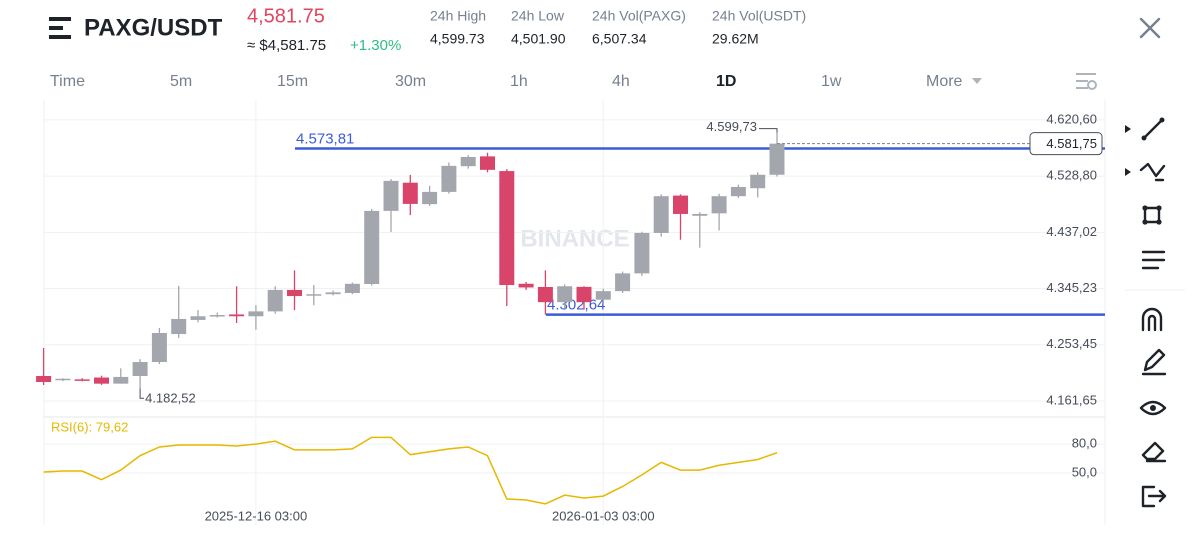  Describe the element at coordinates (1086, 81) in the screenshot. I see `chart-settings-icon` at that location.